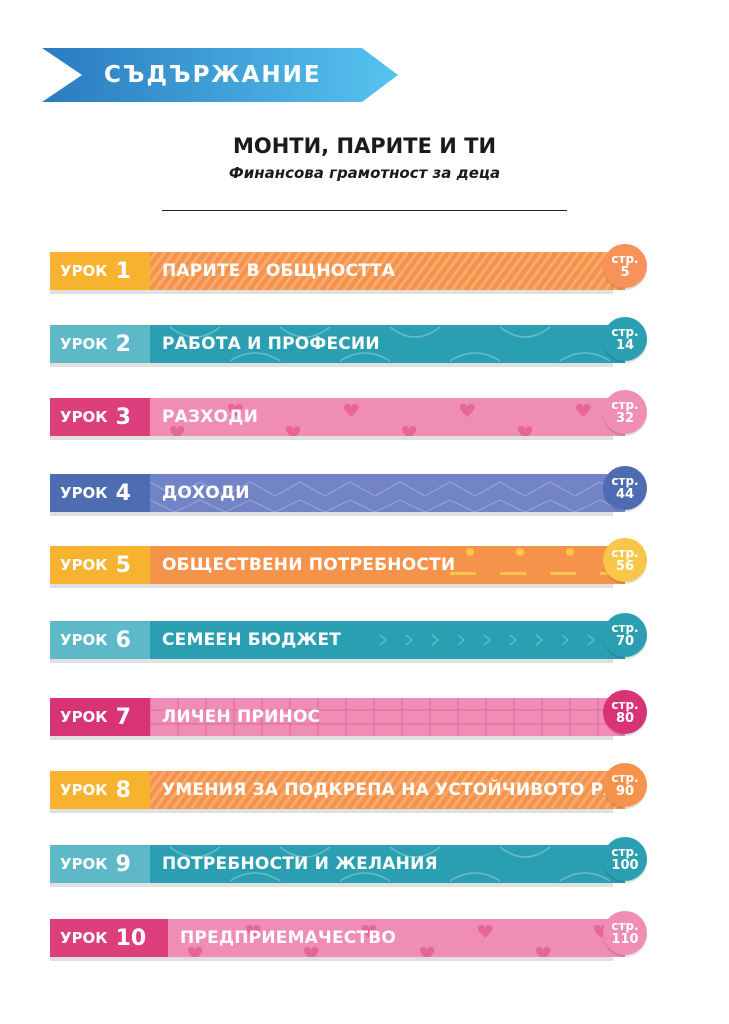  I want to click on lesson-row: УРОК 10 ПРЕДПРИЕМАЧЕСТВО стр. 110, so click(373, 936).